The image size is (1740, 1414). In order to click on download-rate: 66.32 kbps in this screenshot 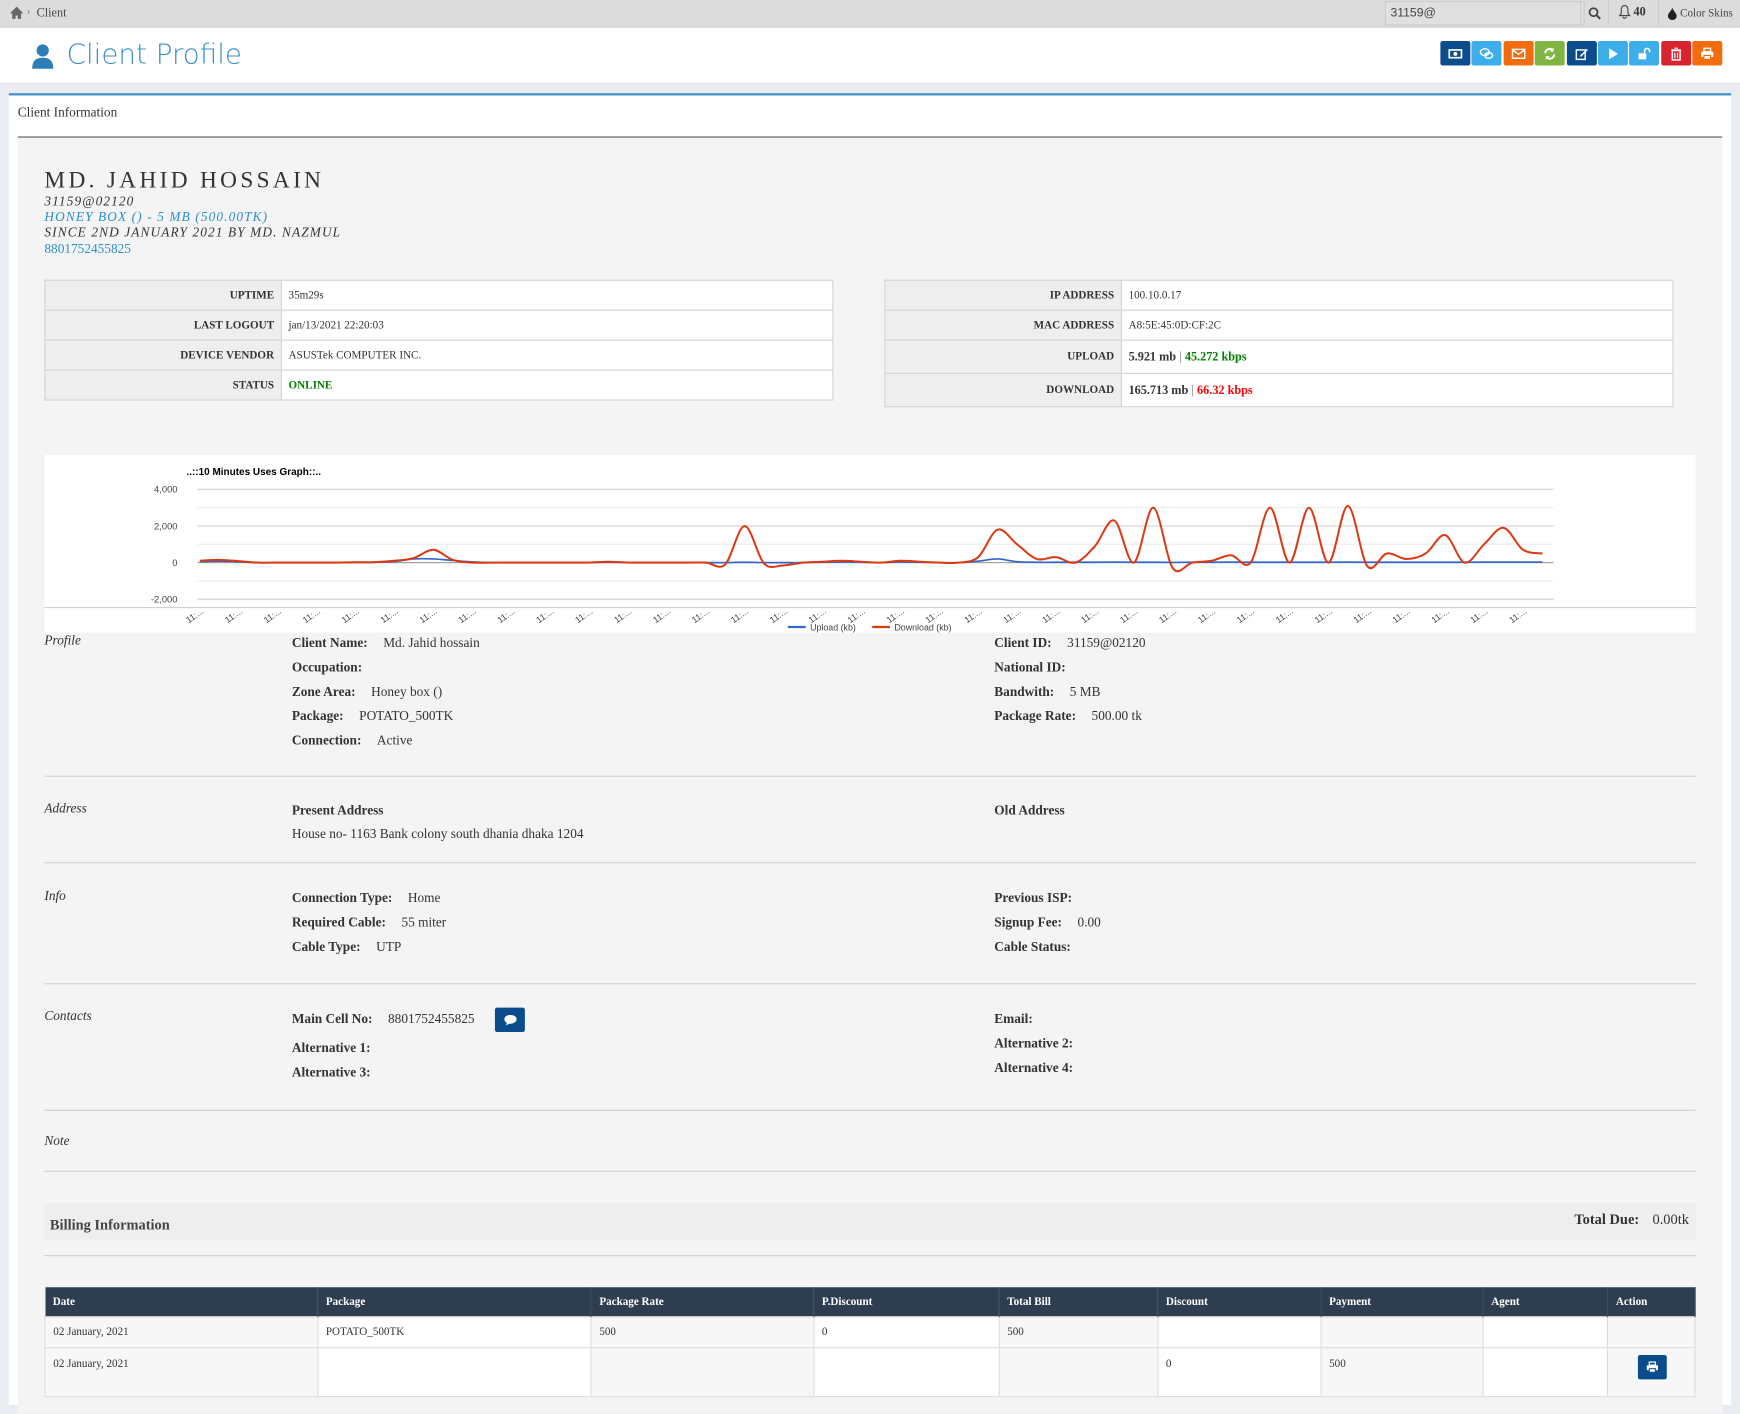, I will do `click(1225, 390)`.